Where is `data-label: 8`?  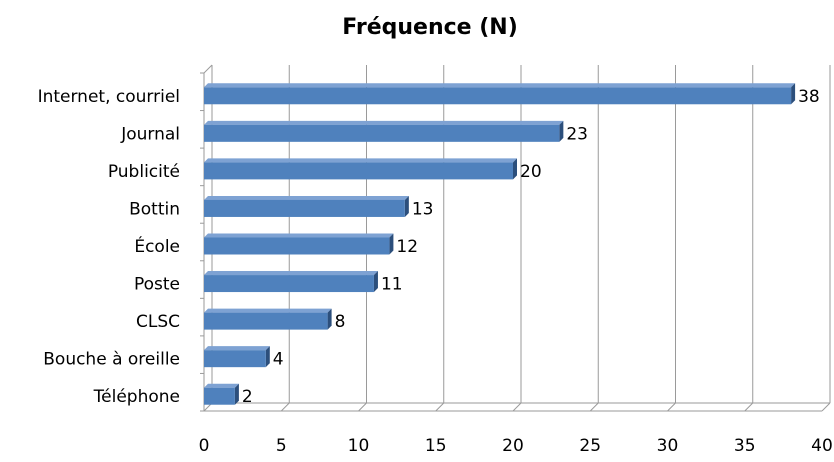 data-label: 8 is located at coordinates (340, 322).